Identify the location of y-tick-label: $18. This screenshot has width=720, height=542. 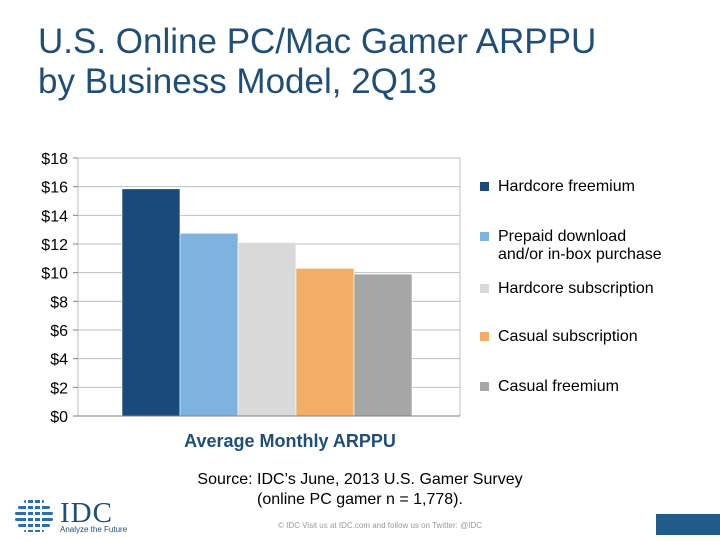
(54, 159).